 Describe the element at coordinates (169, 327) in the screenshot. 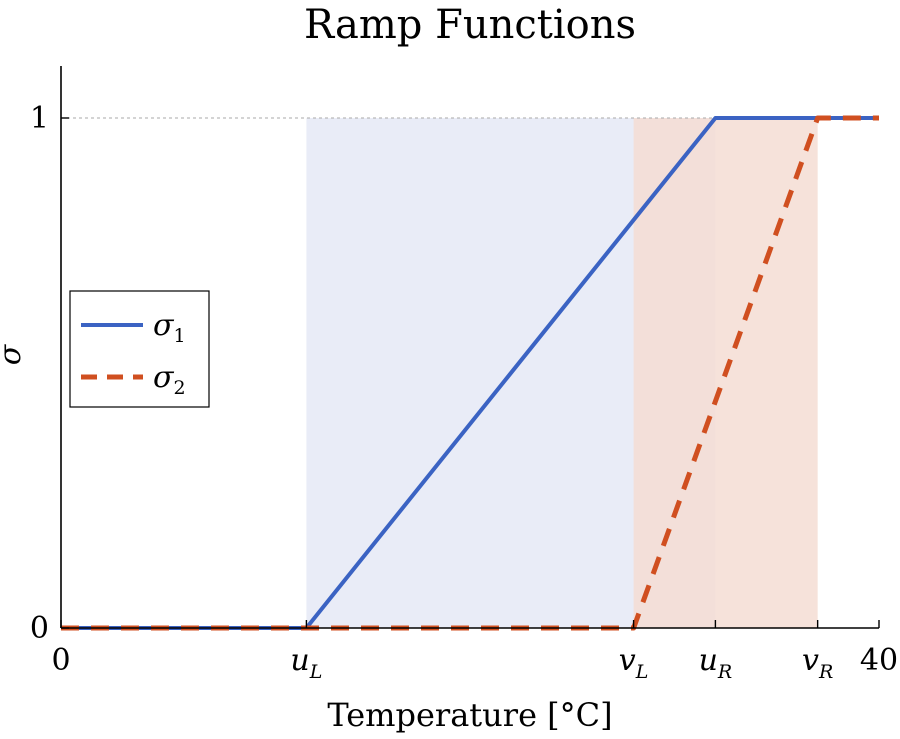

I see `legend-label-sigma1: σ1` at that location.